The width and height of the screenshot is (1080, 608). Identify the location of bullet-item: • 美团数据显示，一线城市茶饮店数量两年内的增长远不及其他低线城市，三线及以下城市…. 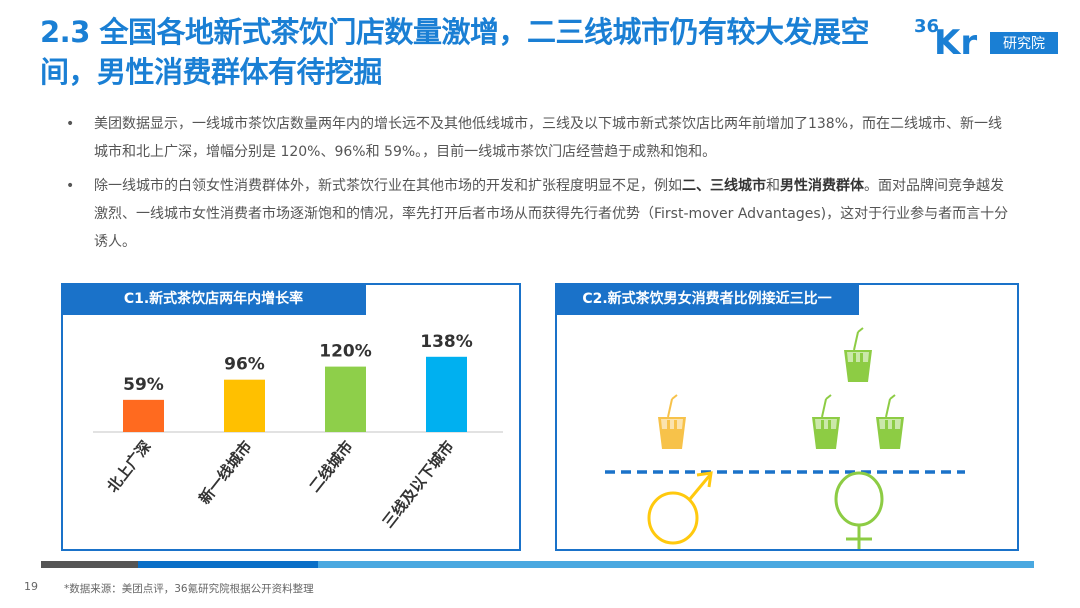
(541, 138).